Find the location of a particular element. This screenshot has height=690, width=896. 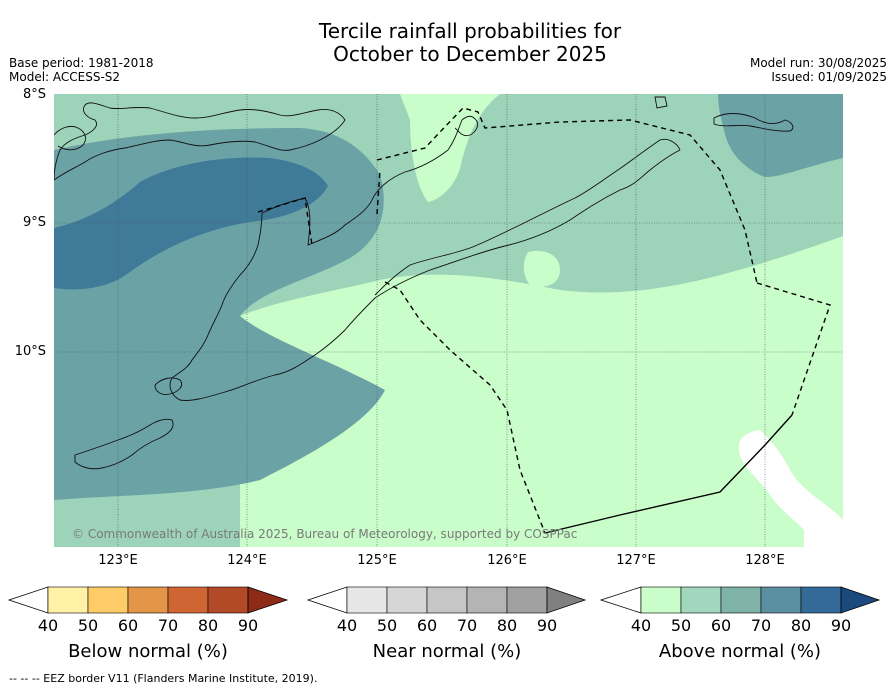

legend-above-tick-90: 90 is located at coordinates (841, 625).